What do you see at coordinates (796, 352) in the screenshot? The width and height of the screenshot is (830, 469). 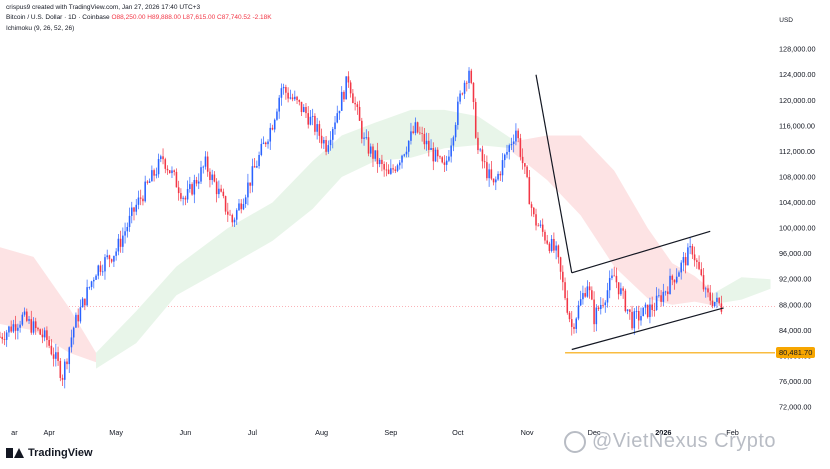 I see `support-price-tag: 80,481.70` at bounding box center [796, 352].